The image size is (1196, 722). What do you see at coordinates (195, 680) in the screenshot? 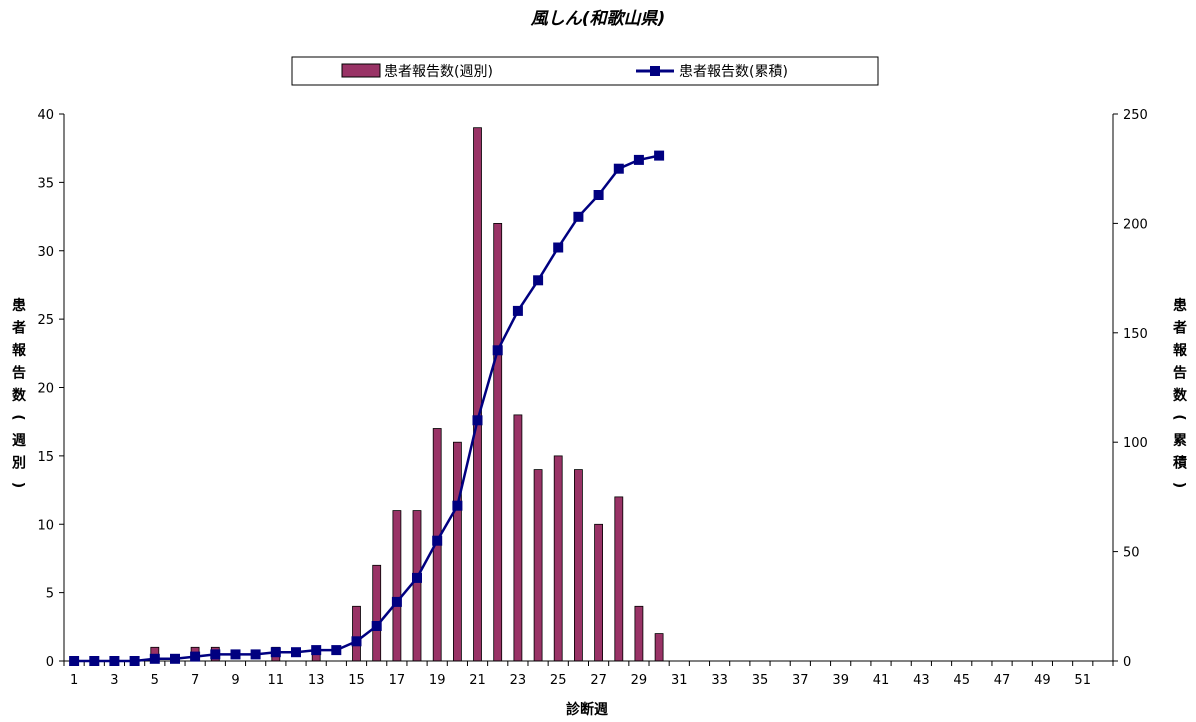
I see `x-tick-label: 7` at bounding box center [195, 680].